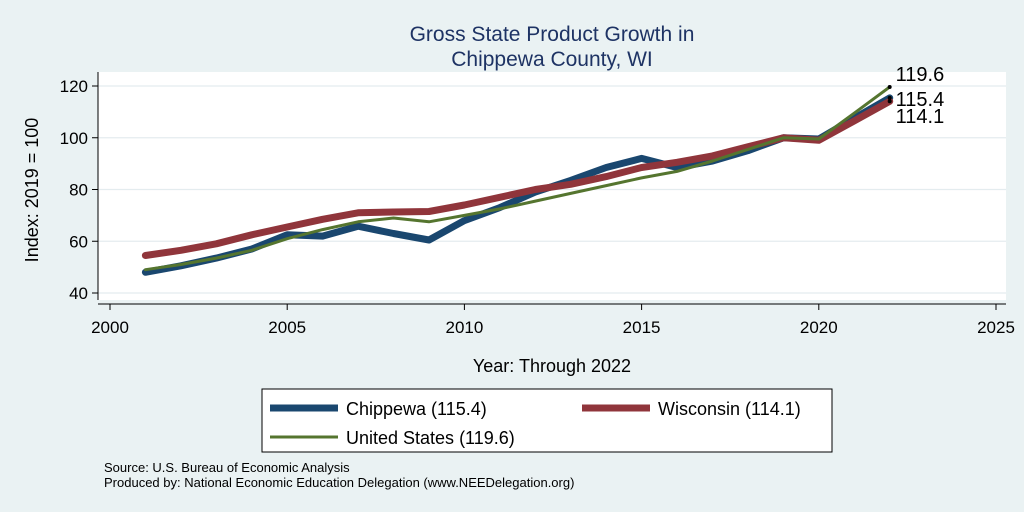 The height and width of the screenshot is (512, 1024). I want to click on y-tick-label: 60, so click(78, 241).